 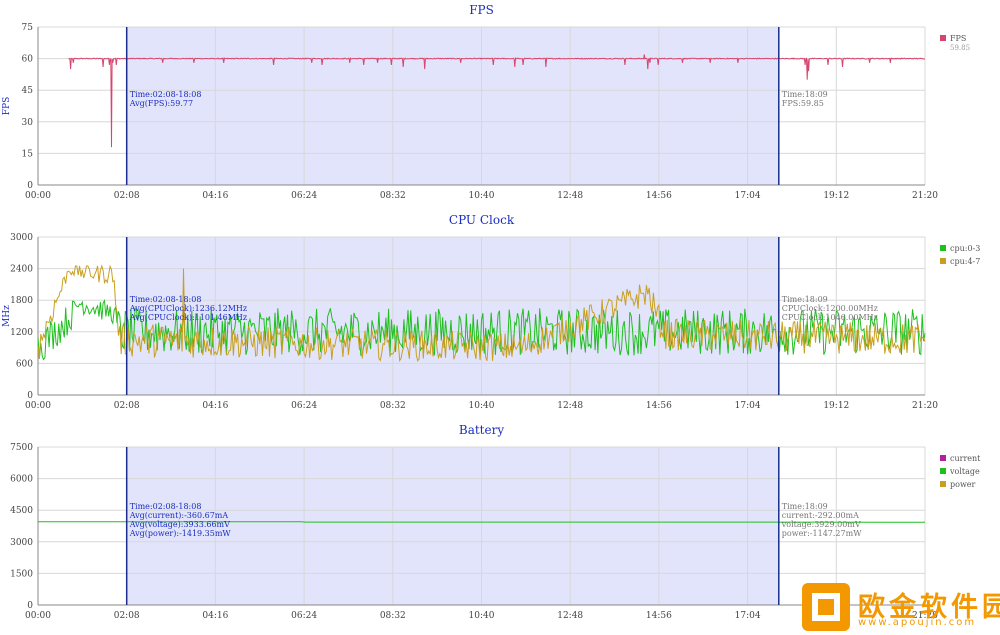 What do you see at coordinates (188, 317) in the screenshot?
I see `annotation-text: Avg(CPUClock):1101.46MHz` at bounding box center [188, 317].